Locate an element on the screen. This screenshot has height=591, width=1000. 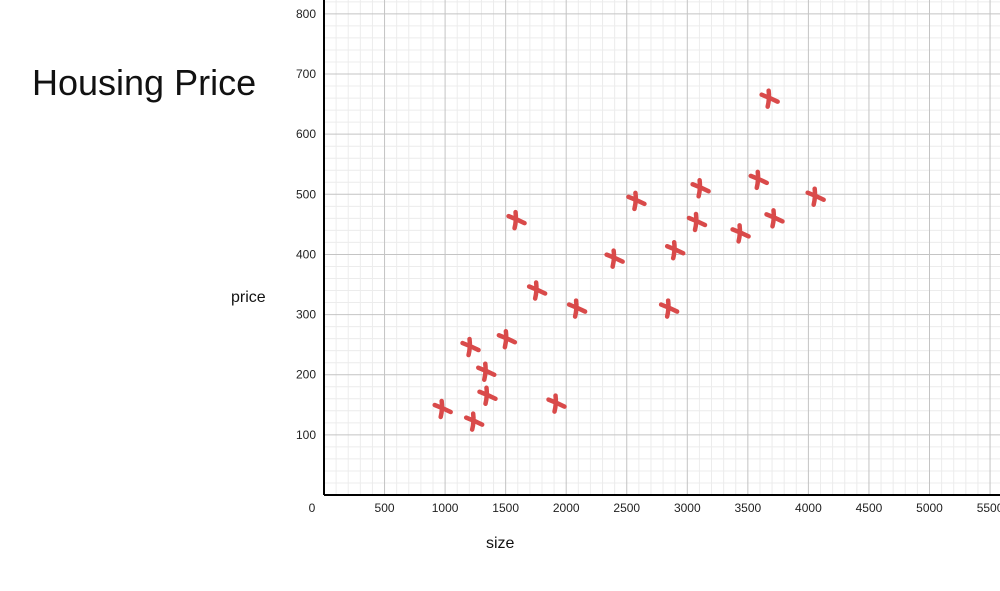
y-tick-label: 700 is located at coordinates (306, 74).